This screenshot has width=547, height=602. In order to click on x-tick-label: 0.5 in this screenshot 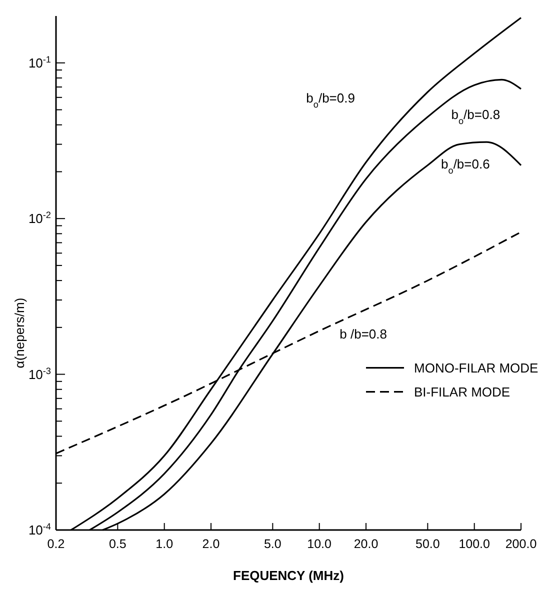, I will do `click(117, 544)`.